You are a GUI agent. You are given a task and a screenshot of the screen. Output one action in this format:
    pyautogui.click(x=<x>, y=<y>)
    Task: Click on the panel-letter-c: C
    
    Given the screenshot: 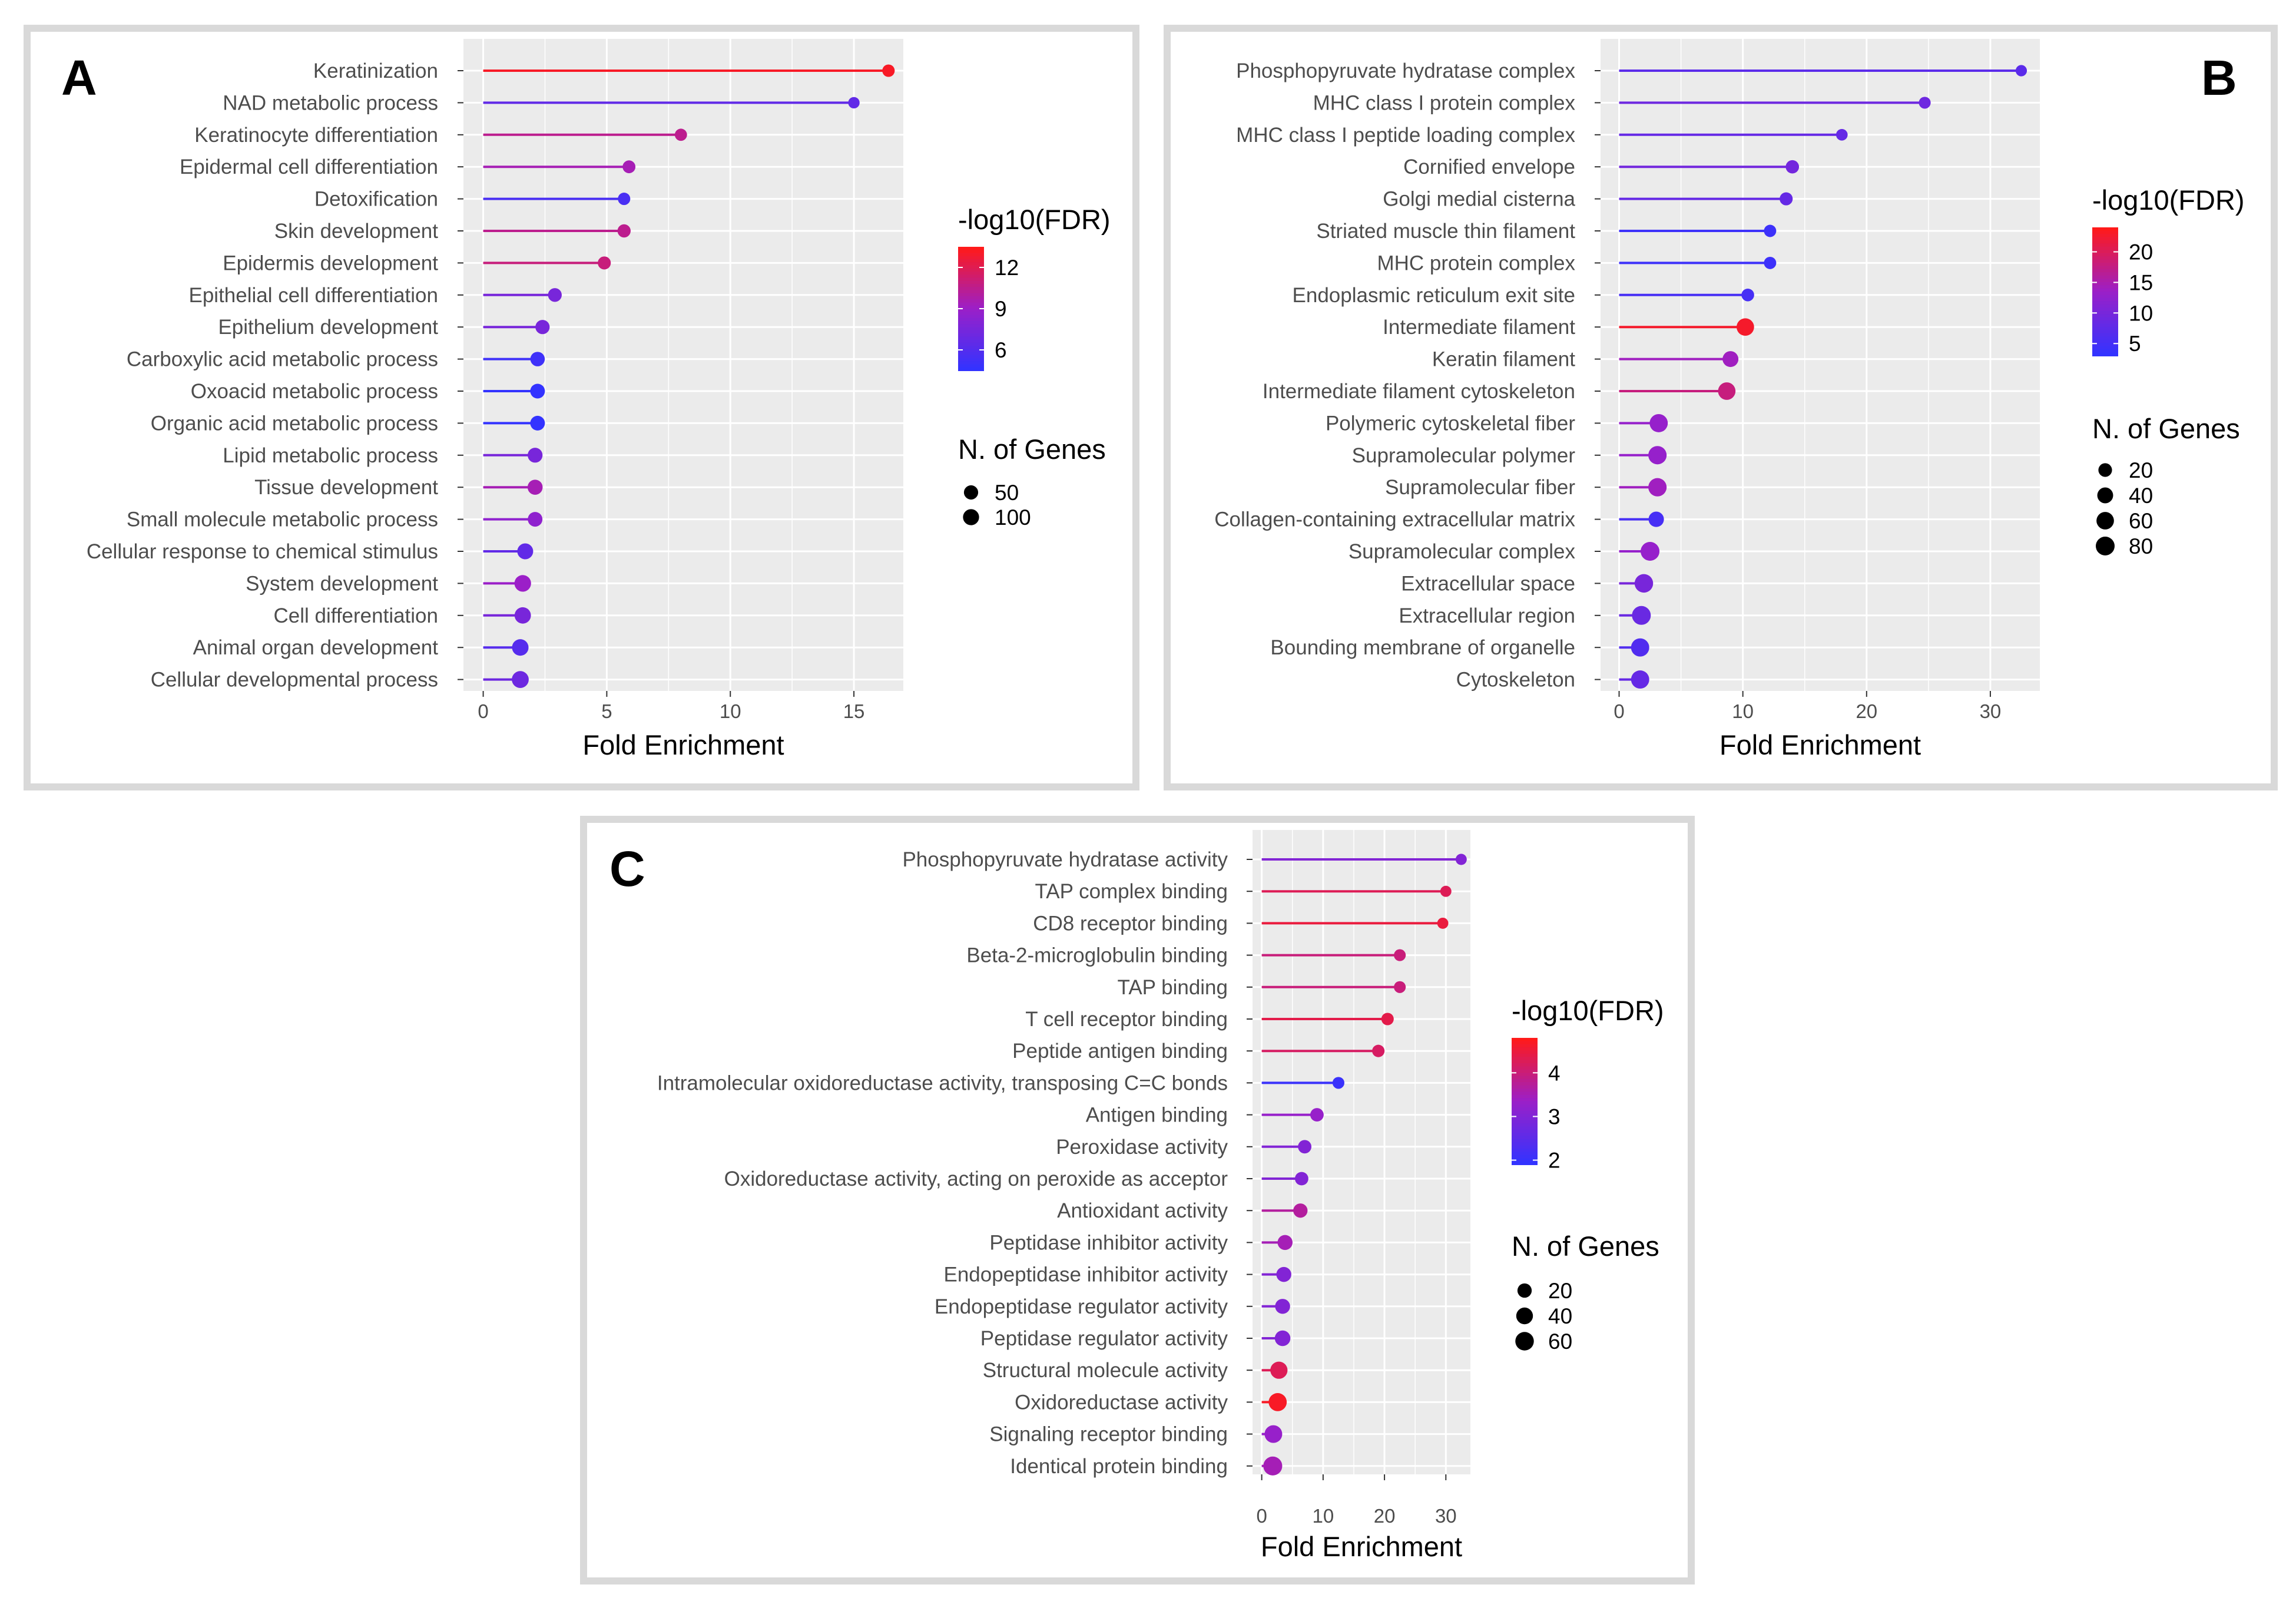 What is the action you would take?
    pyautogui.click(x=627, y=869)
    